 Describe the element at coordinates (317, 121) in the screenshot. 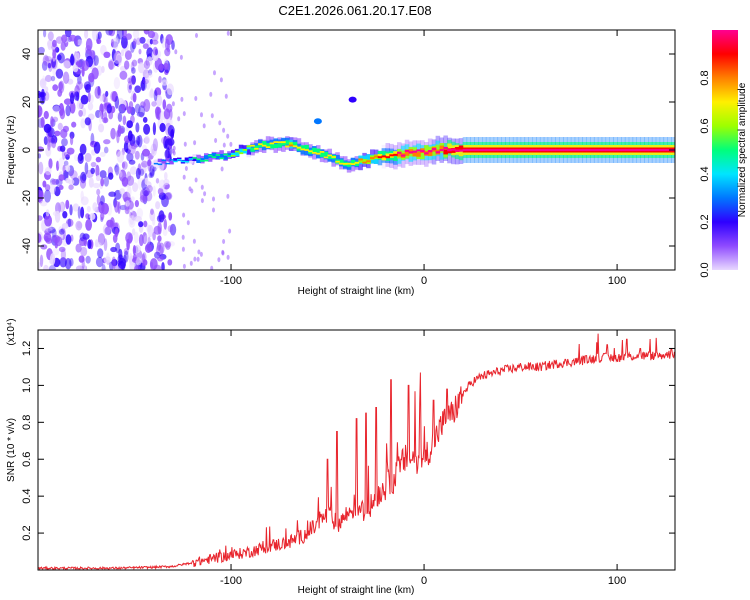

I see `ridge-blob` at that location.